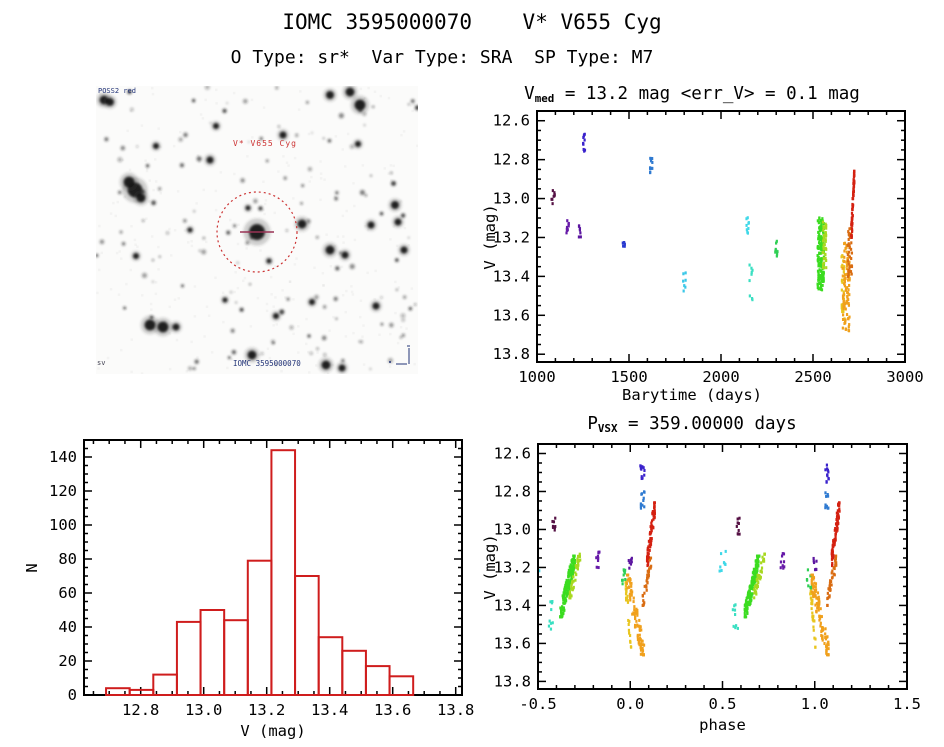 Image resolution: width=944 pixels, height=747 pixels. Describe the element at coordinates (117, 91) in the screenshot. I see `finder-survey-label: POSS2 red` at that location.